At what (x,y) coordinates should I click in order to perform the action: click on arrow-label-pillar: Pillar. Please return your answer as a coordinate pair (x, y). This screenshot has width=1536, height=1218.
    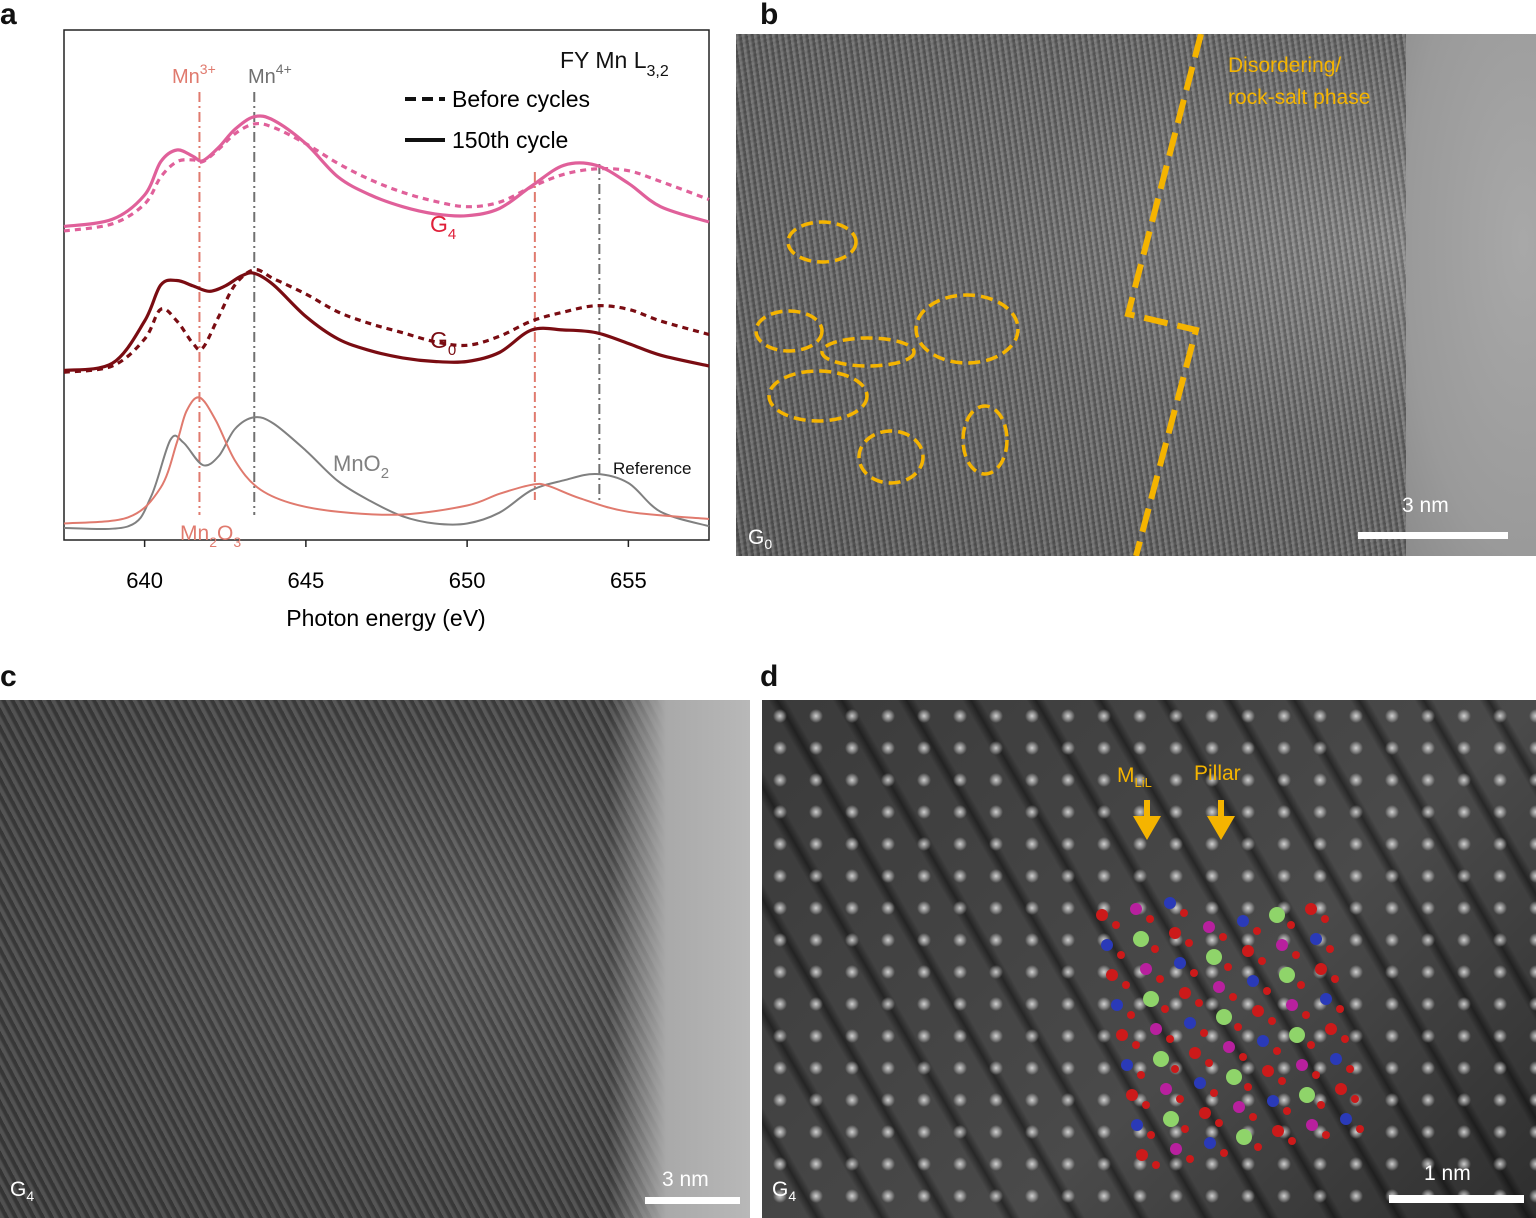
    Looking at the image, I should click on (1217, 773).